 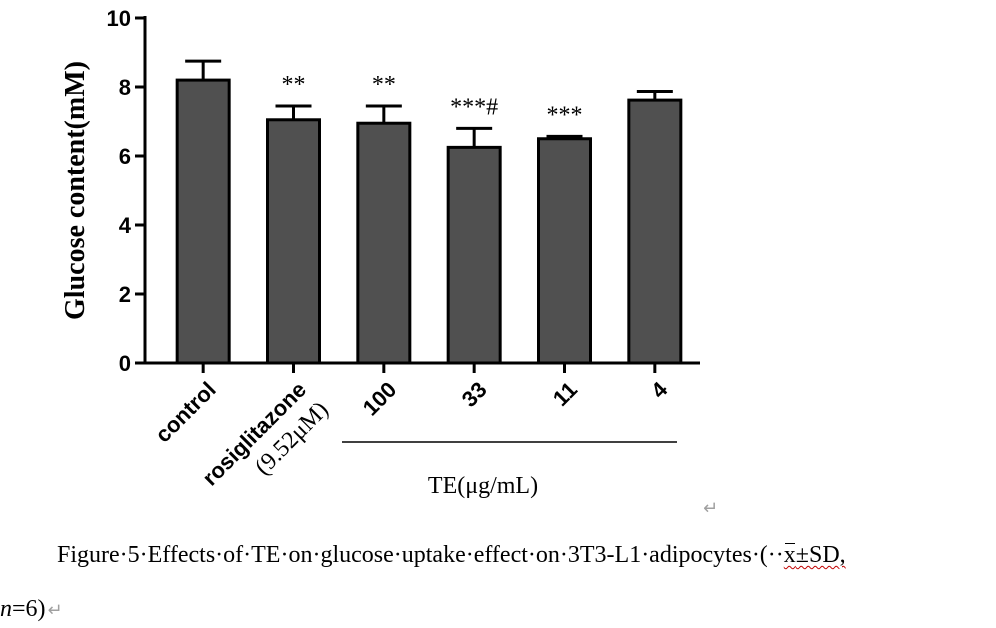 What do you see at coordinates (119, 18) in the screenshot?
I see `y-tick-label: 10` at bounding box center [119, 18].